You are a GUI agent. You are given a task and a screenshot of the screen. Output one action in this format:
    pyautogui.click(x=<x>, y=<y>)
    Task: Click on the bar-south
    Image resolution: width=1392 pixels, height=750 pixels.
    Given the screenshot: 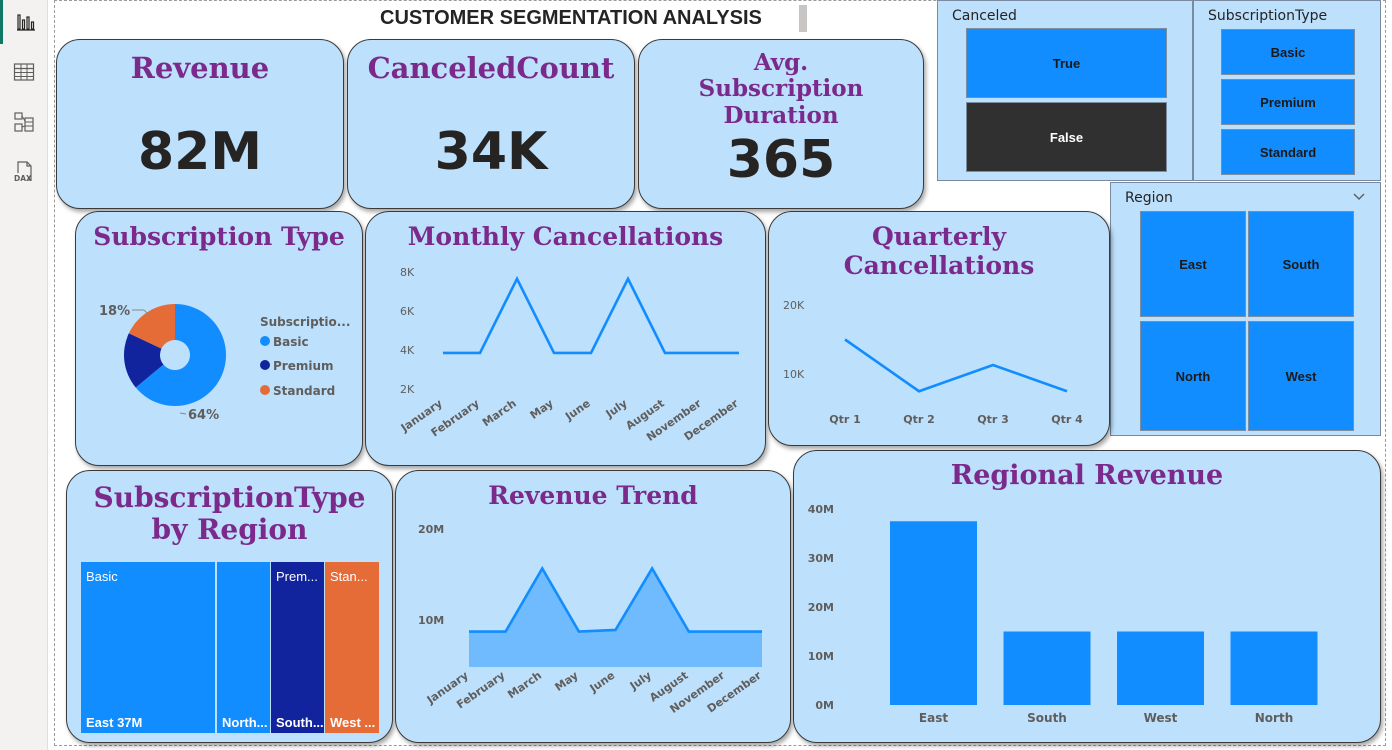 What is the action you would take?
    pyautogui.click(x=1047, y=668)
    